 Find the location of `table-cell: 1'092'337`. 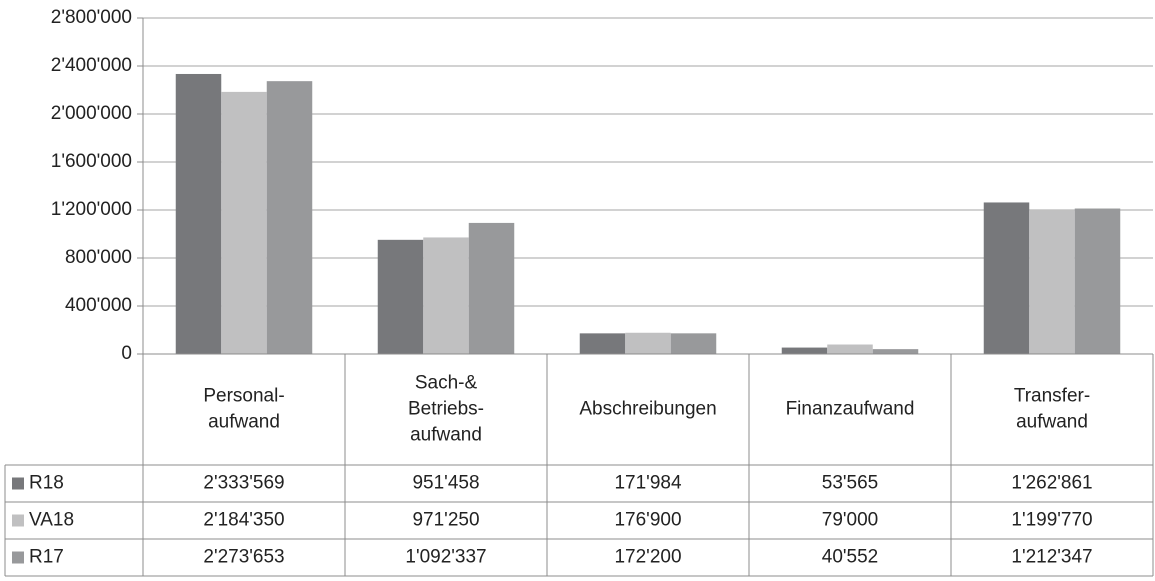

table-cell: 1'092'337 is located at coordinates (445, 557).